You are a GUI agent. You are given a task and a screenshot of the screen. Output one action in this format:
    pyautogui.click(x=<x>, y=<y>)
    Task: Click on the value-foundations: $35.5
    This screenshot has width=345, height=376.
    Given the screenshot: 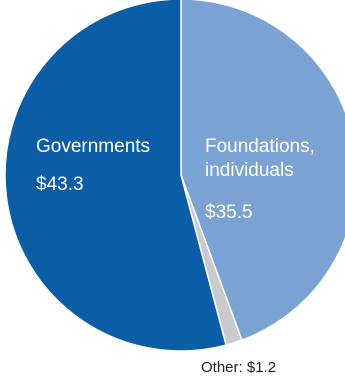 What is the action you would take?
    pyautogui.click(x=229, y=212)
    